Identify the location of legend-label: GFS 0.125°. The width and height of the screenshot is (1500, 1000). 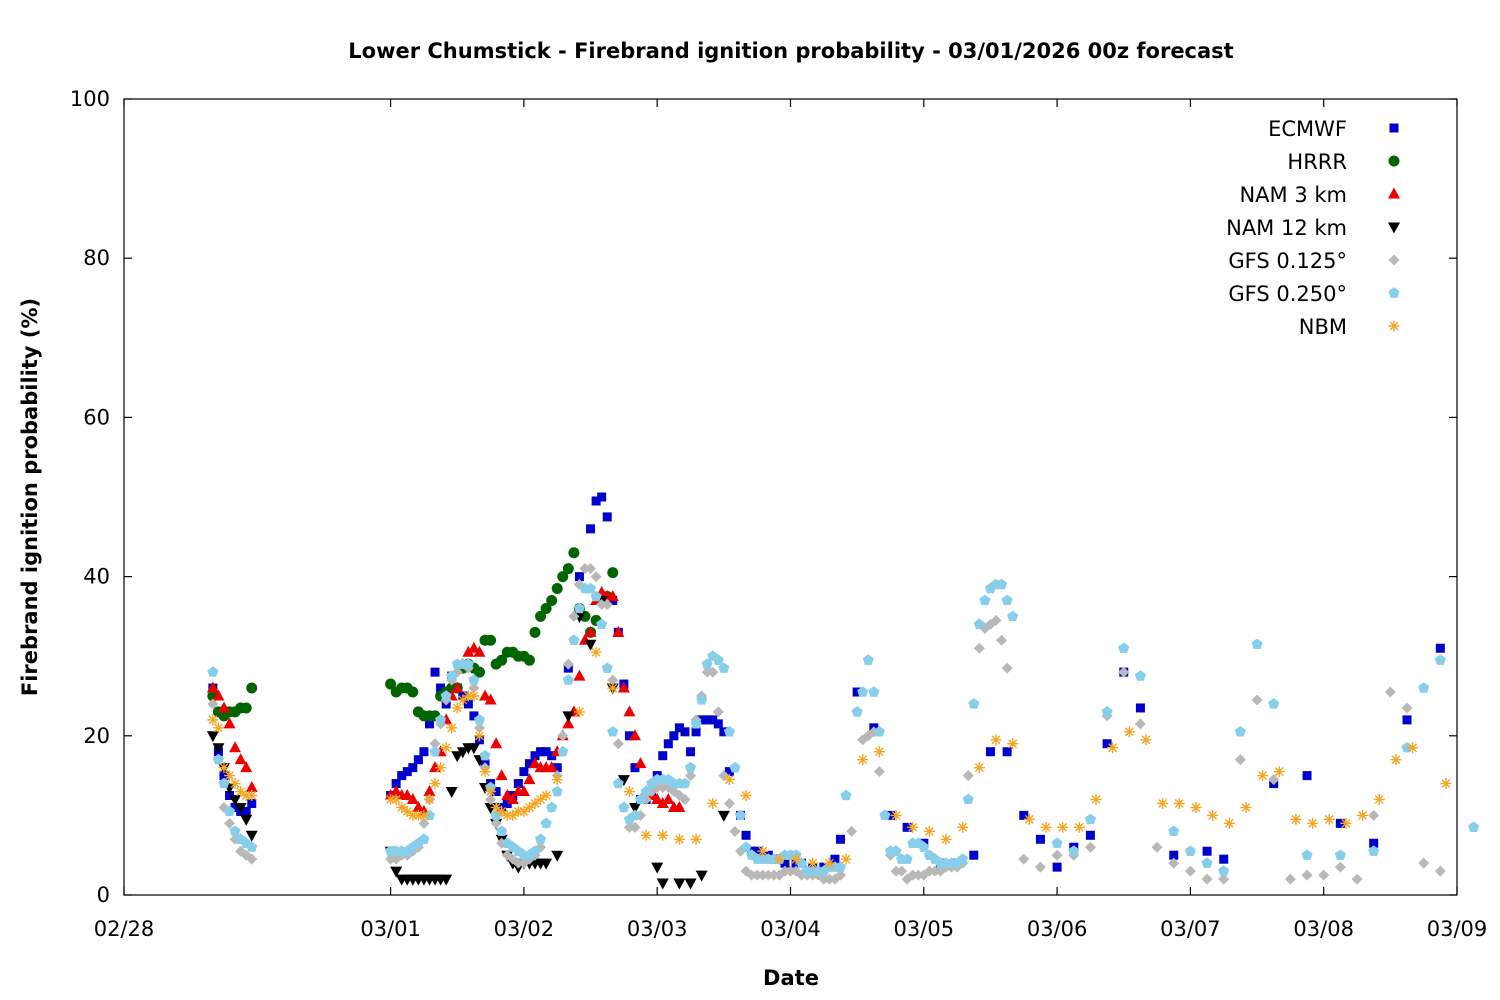
(1287, 261).